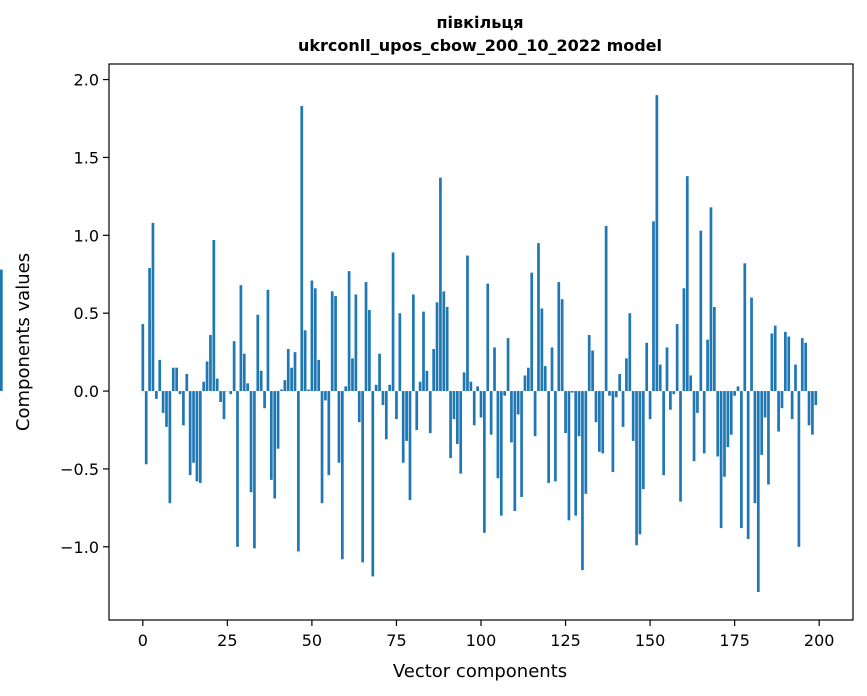 This screenshot has width=867, height=696. I want to click on chart-subtitle: ukrconll_upos_cbow_200_10_2022 model, so click(480, 45).